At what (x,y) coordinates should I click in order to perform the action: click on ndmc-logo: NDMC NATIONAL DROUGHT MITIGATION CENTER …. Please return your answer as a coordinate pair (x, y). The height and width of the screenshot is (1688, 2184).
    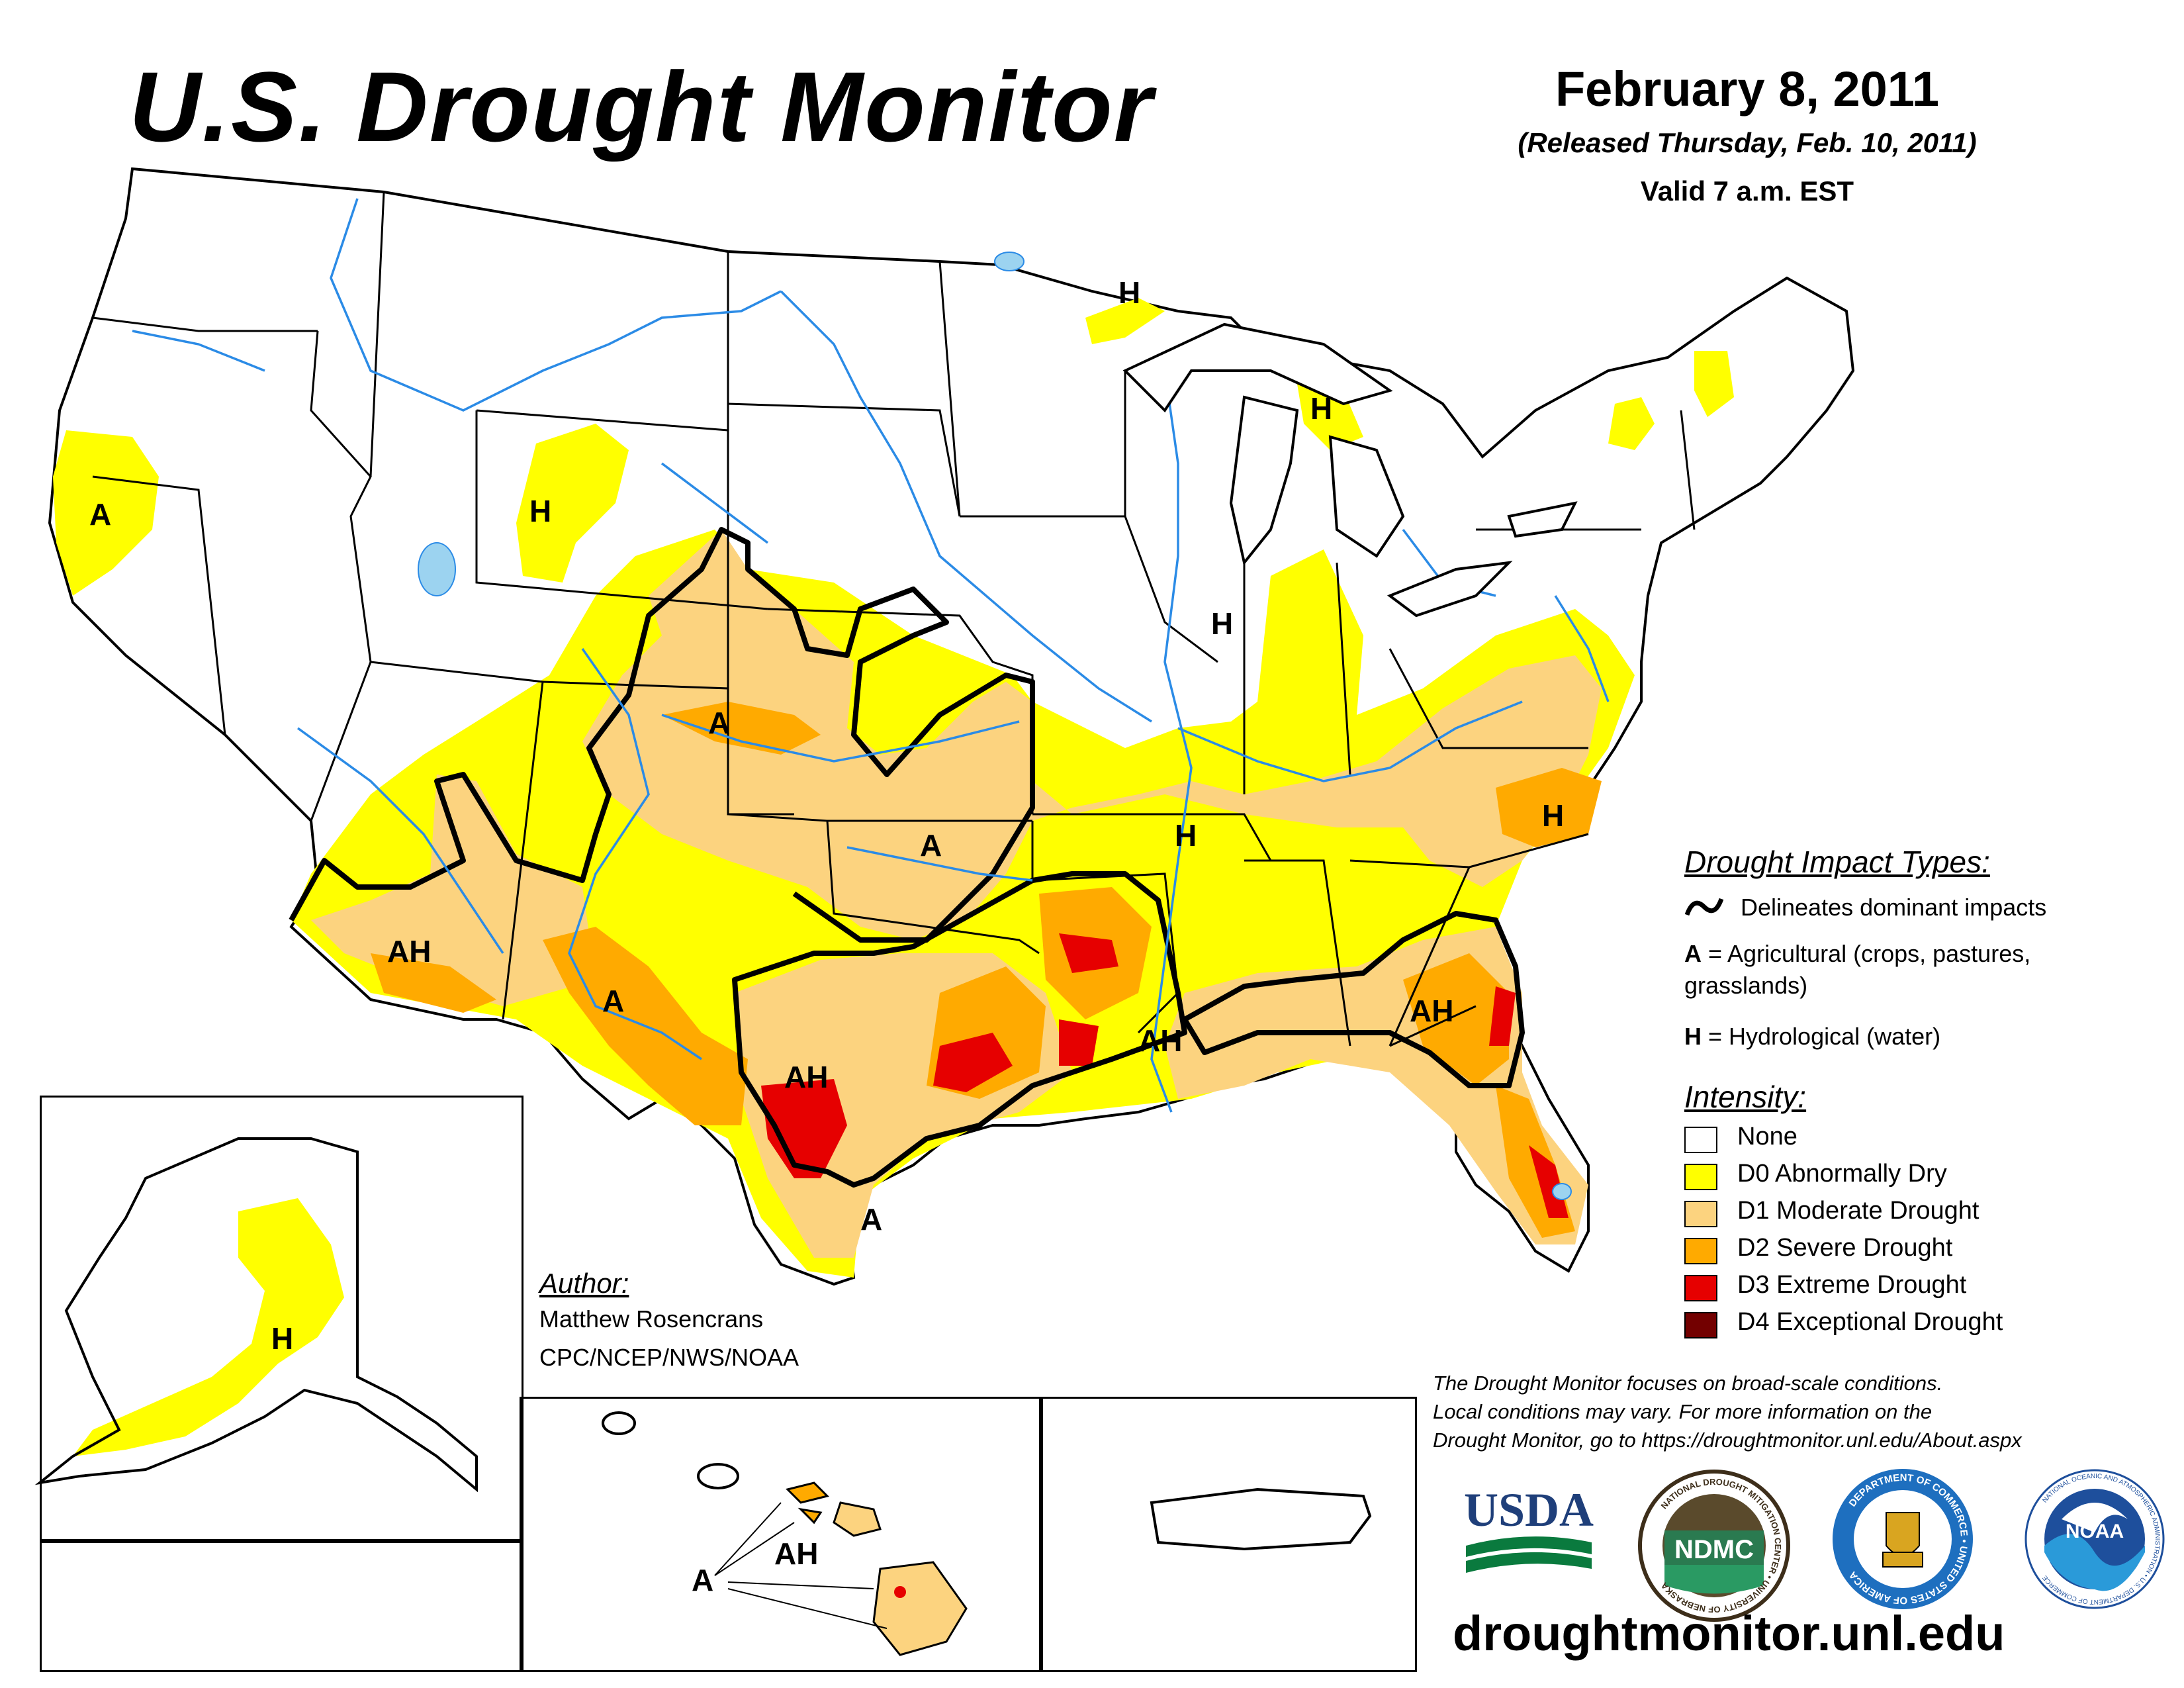
    Looking at the image, I should click on (1714, 1546).